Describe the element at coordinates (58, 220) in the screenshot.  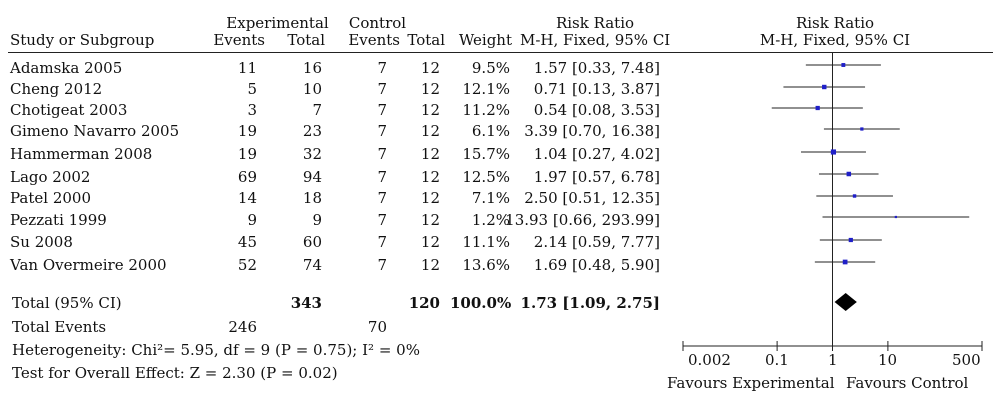
I see `study-name: Pezzati 1999` at that location.